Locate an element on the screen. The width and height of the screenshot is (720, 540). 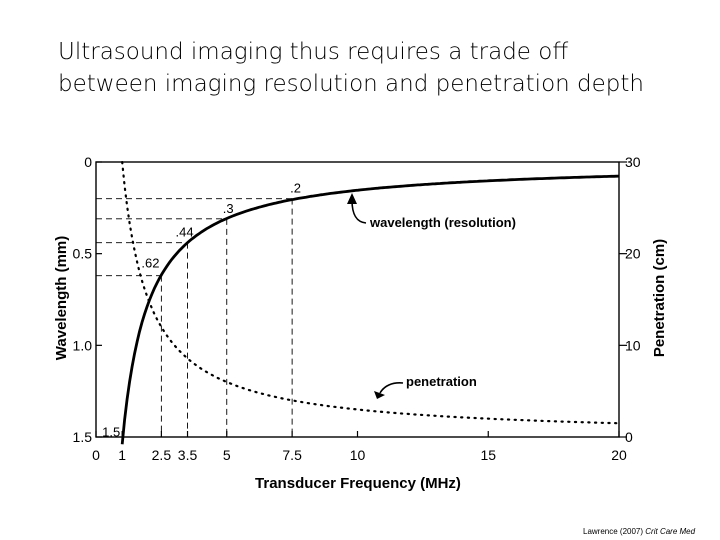
x-tick-label: 0 is located at coordinates (96, 455).